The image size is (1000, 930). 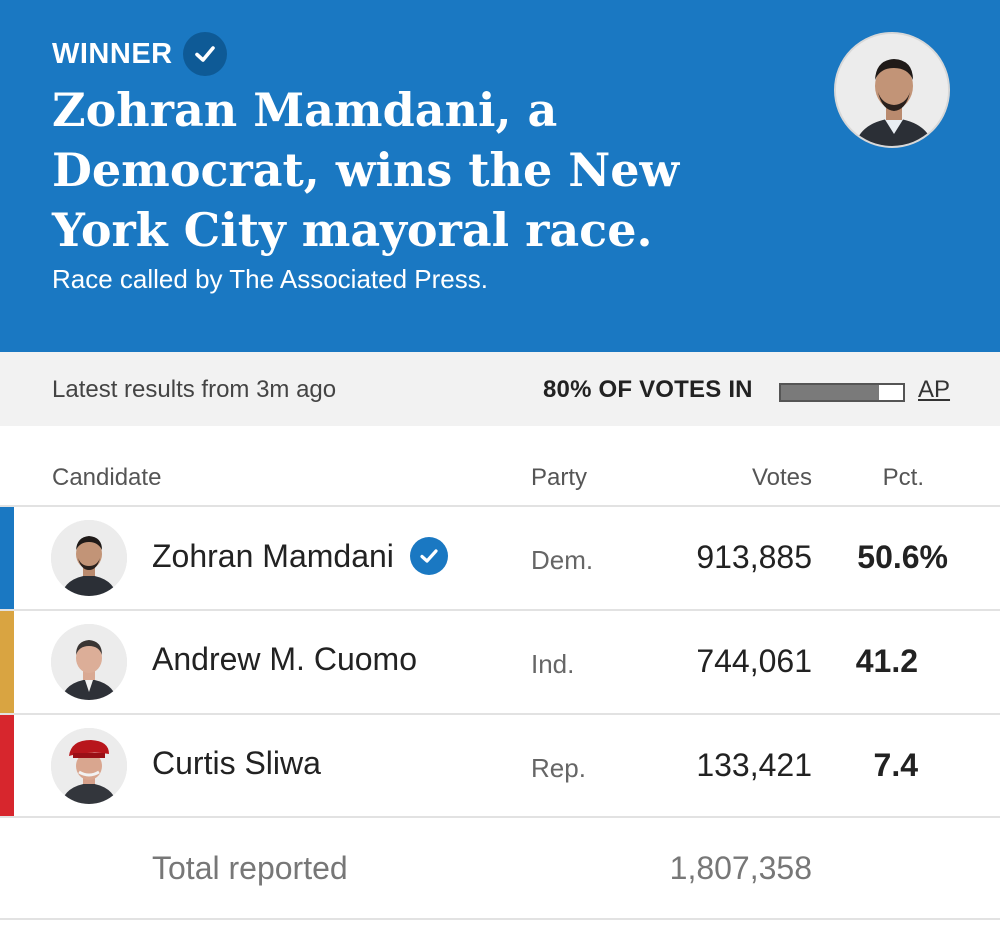 What do you see at coordinates (892, 90) in the screenshot?
I see `winner-avatar` at bounding box center [892, 90].